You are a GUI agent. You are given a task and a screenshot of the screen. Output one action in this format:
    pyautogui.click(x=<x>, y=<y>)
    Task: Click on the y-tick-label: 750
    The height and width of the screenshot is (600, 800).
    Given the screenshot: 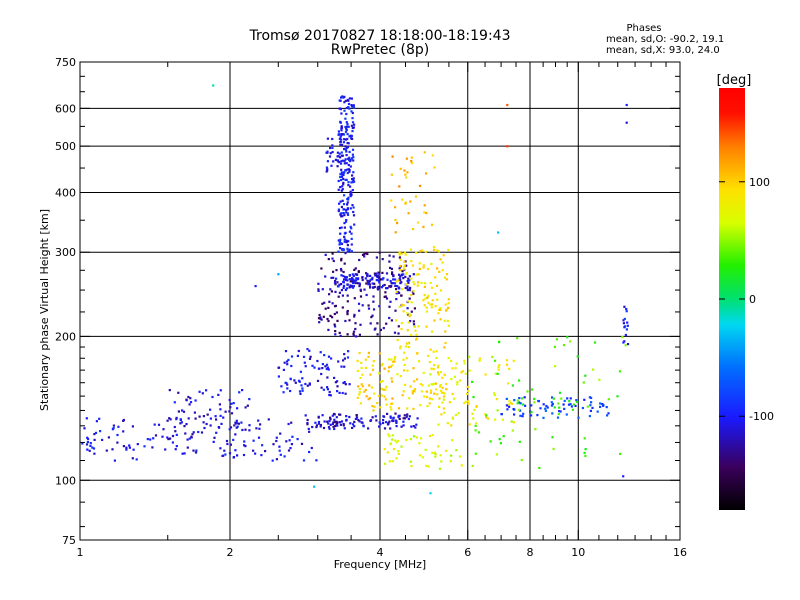 What is the action you would take?
    pyautogui.click(x=65, y=62)
    